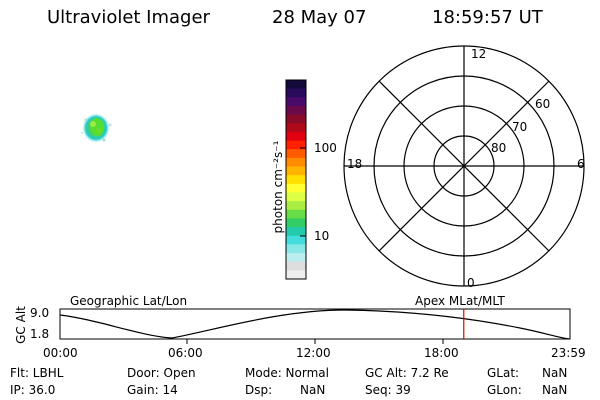  What do you see at coordinates (287, 373) in the screenshot?
I see `info-mode: Mode: Normal` at bounding box center [287, 373].